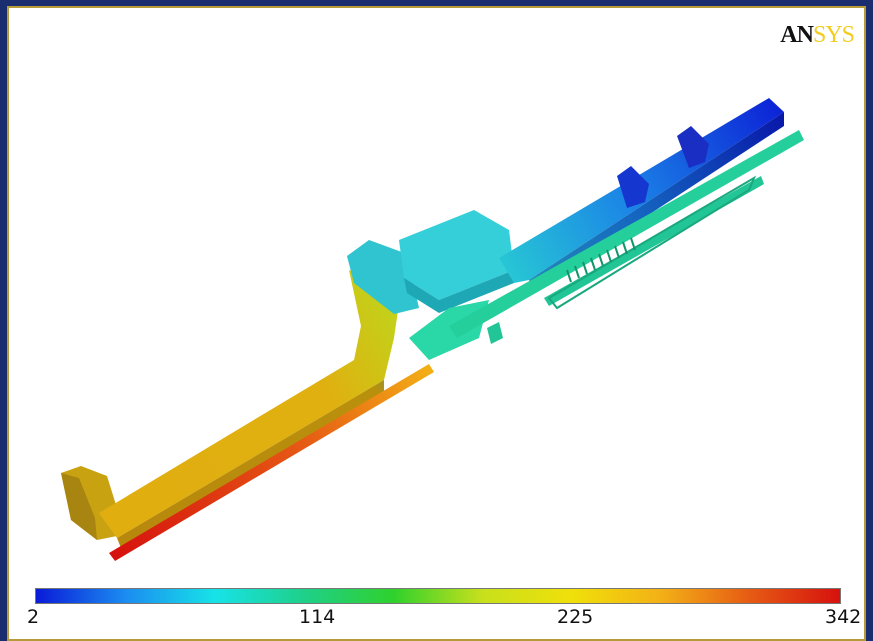  Describe the element at coordinates (575, 617) in the screenshot. I see `scale-tick-label: 225` at that location.